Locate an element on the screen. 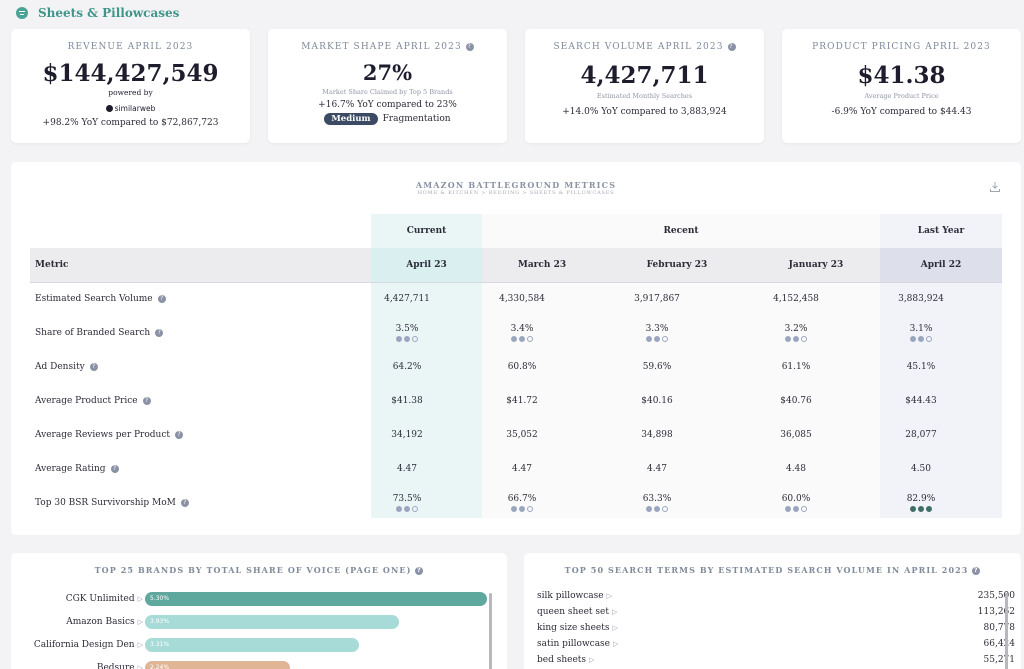 The width and height of the screenshot is (1024, 669). metric-value: 61.1% is located at coordinates (796, 367).